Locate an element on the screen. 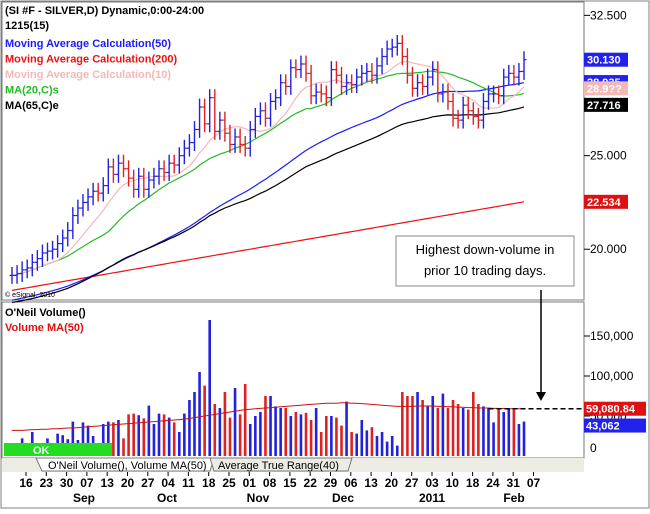  tab-atr-label: Average True Range(40) is located at coordinates (278, 466).